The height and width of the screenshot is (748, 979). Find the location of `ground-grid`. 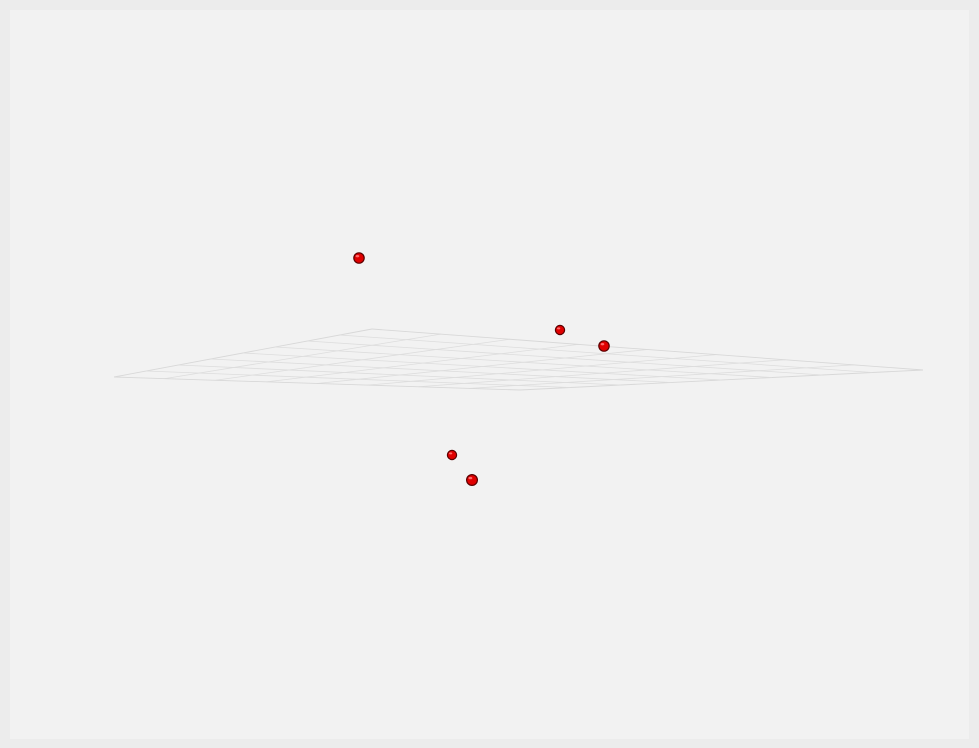

ground-grid is located at coordinates (518, 359).